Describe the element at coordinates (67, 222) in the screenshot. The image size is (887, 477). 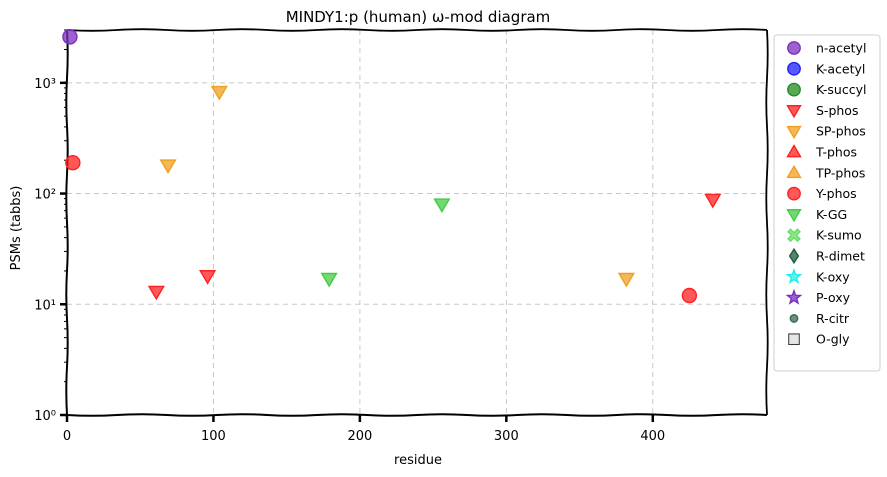
I see `frame-left` at that location.